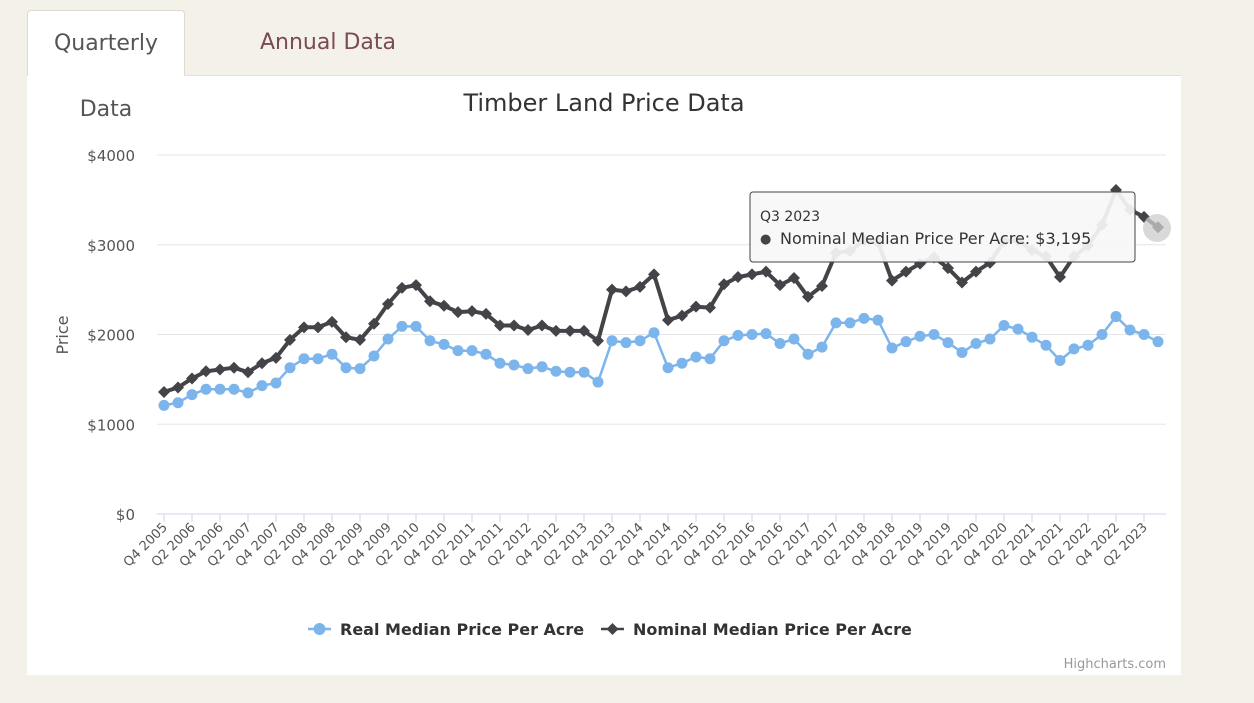  Describe the element at coordinates (328, 42) in the screenshot. I see `tab-annual-data: Annual Data` at that location.